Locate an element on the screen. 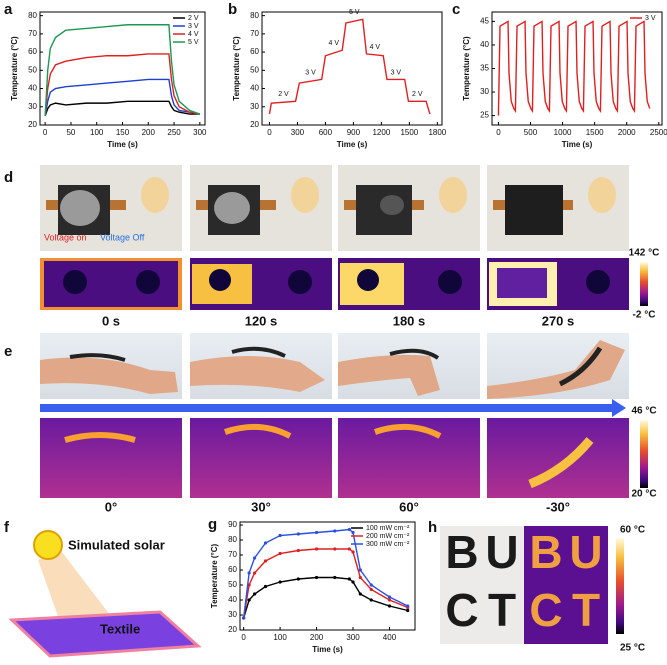 Image resolution: width=667 pixels, height=665 pixels. legend-label: 2 V is located at coordinates (193, 18).